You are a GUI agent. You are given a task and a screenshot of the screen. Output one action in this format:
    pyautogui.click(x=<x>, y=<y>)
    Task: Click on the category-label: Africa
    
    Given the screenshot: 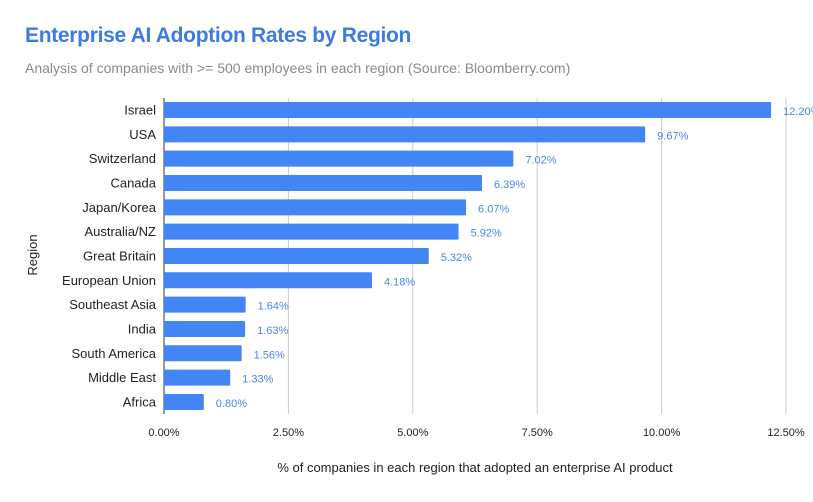 What is the action you would take?
    pyautogui.click(x=140, y=401)
    